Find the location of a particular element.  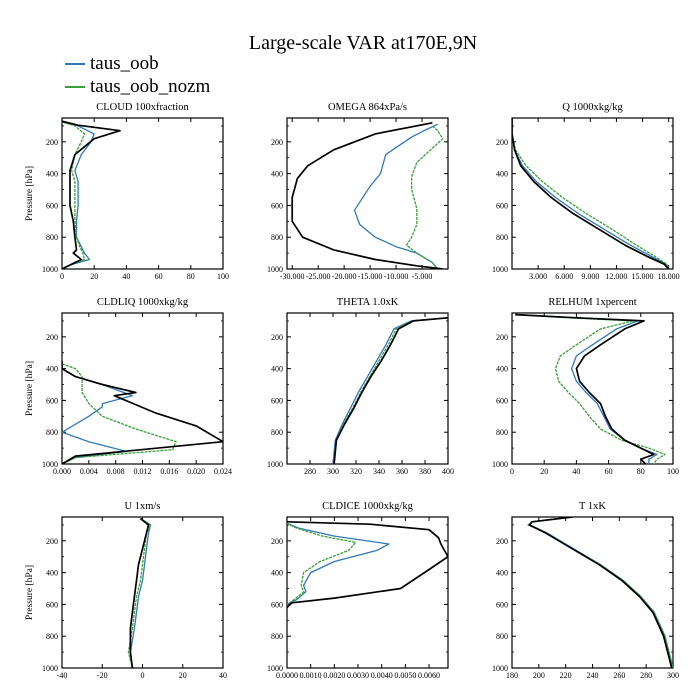

x-tick-label: 6.000 is located at coordinates (564, 276).